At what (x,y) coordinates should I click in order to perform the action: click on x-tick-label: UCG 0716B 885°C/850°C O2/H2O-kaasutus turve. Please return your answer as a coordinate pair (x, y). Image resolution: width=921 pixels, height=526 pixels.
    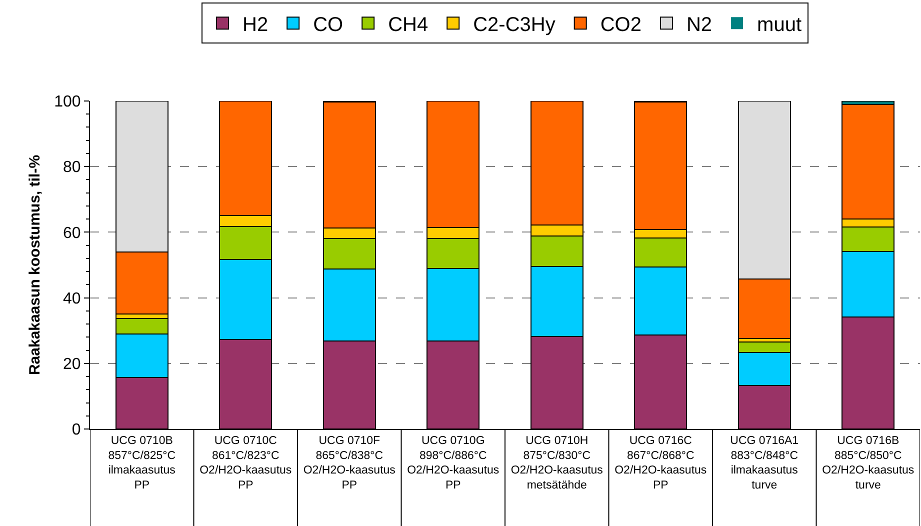
    Looking at the image, I should click on (868, 463).